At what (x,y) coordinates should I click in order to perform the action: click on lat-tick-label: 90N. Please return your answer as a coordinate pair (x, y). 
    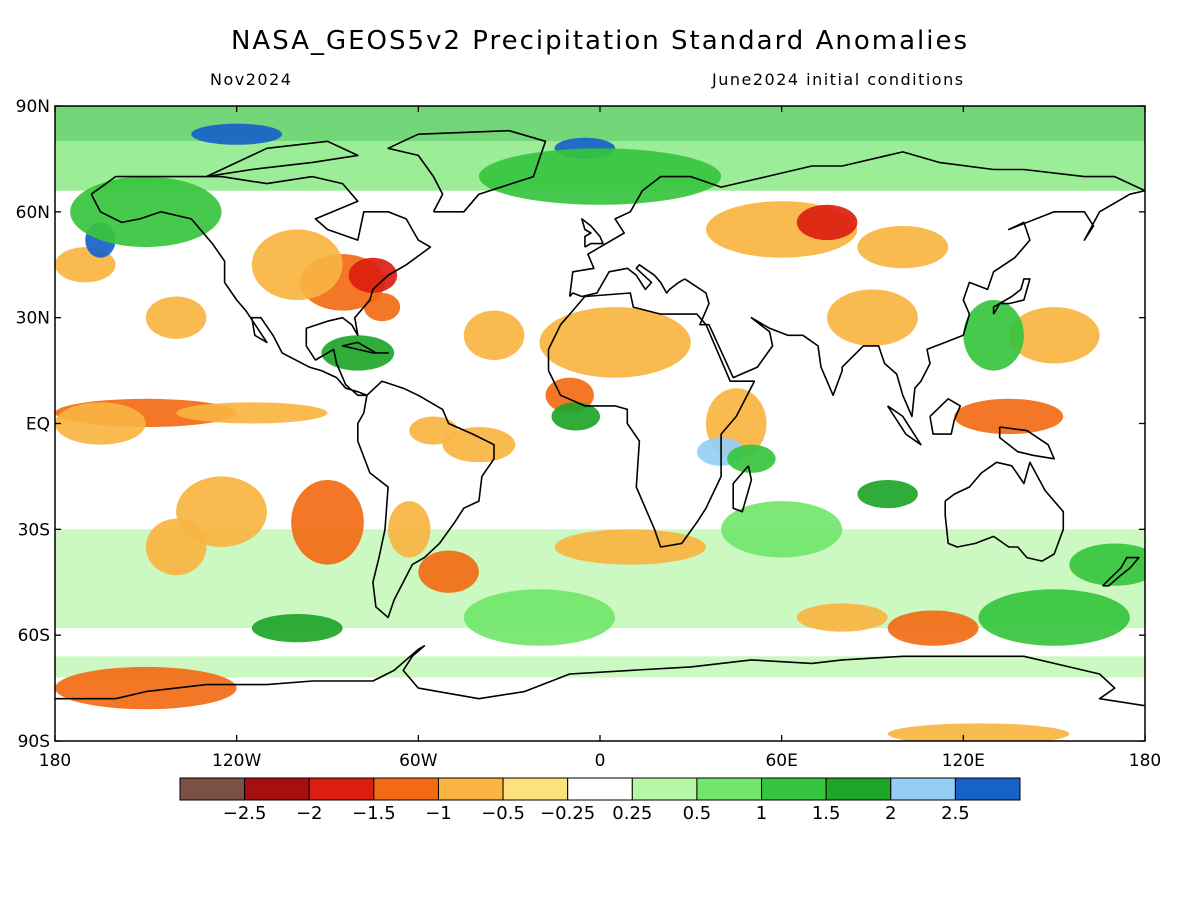
    Looking at the image, I should click on (33, 107).